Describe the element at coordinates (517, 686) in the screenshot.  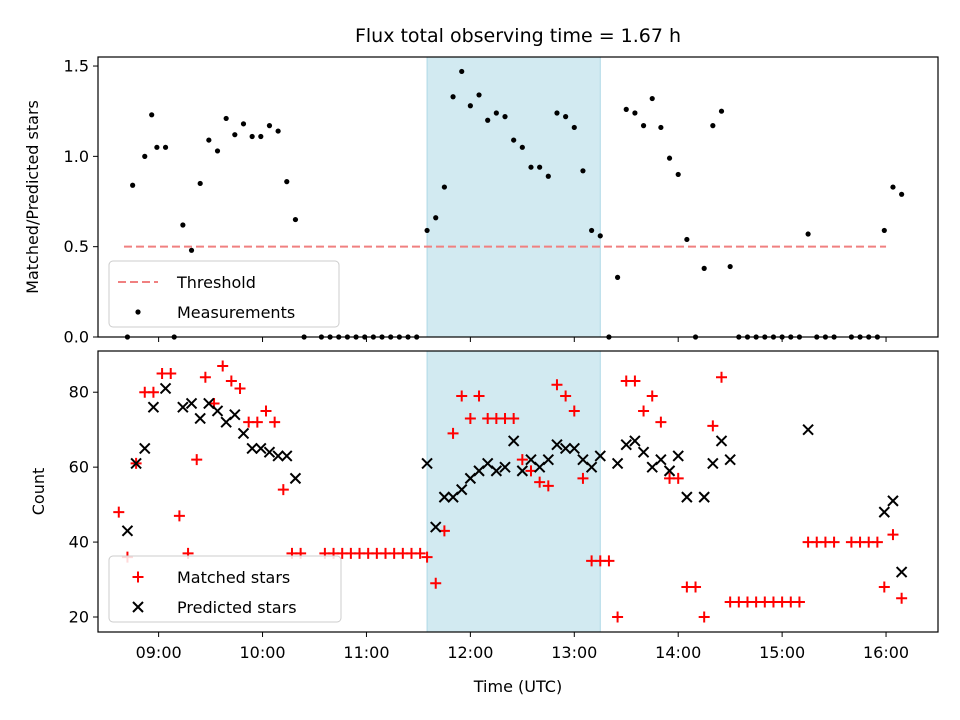
I see `x-axis-title: Time (UTC)` at that location.